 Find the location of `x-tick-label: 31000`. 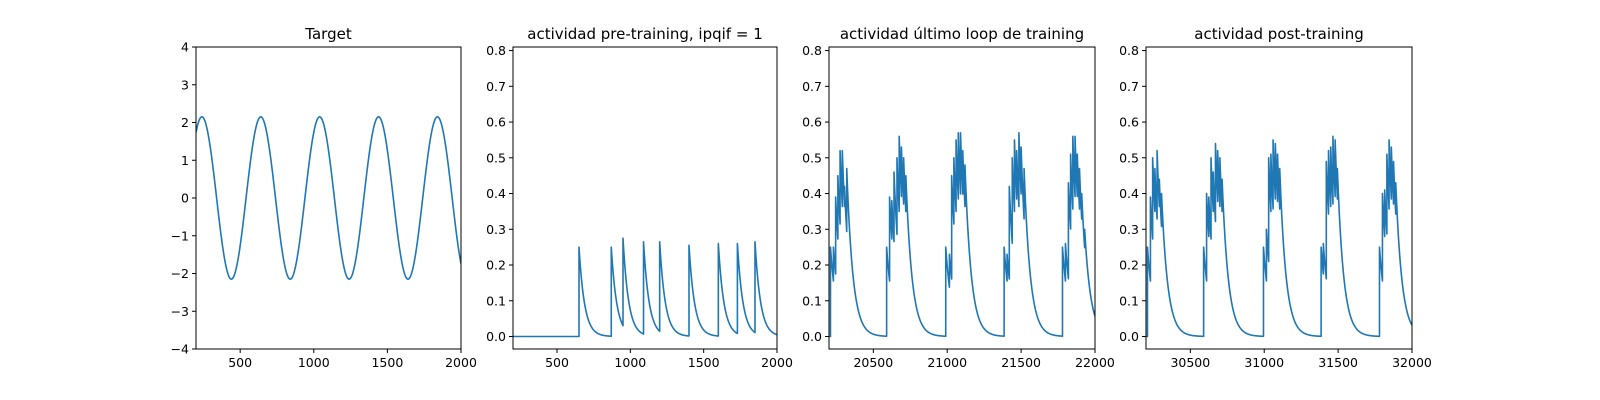

x-tick-label: 31000 is located at coordinates (1264, 362).